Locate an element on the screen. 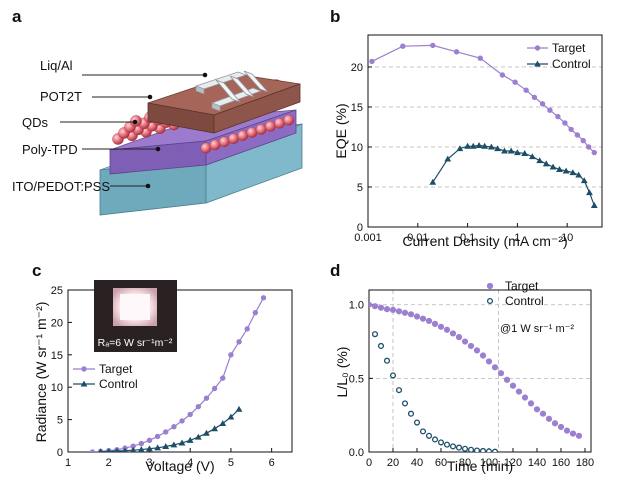  tick-label-y: 0.5 is located at coordinates (356, 379).